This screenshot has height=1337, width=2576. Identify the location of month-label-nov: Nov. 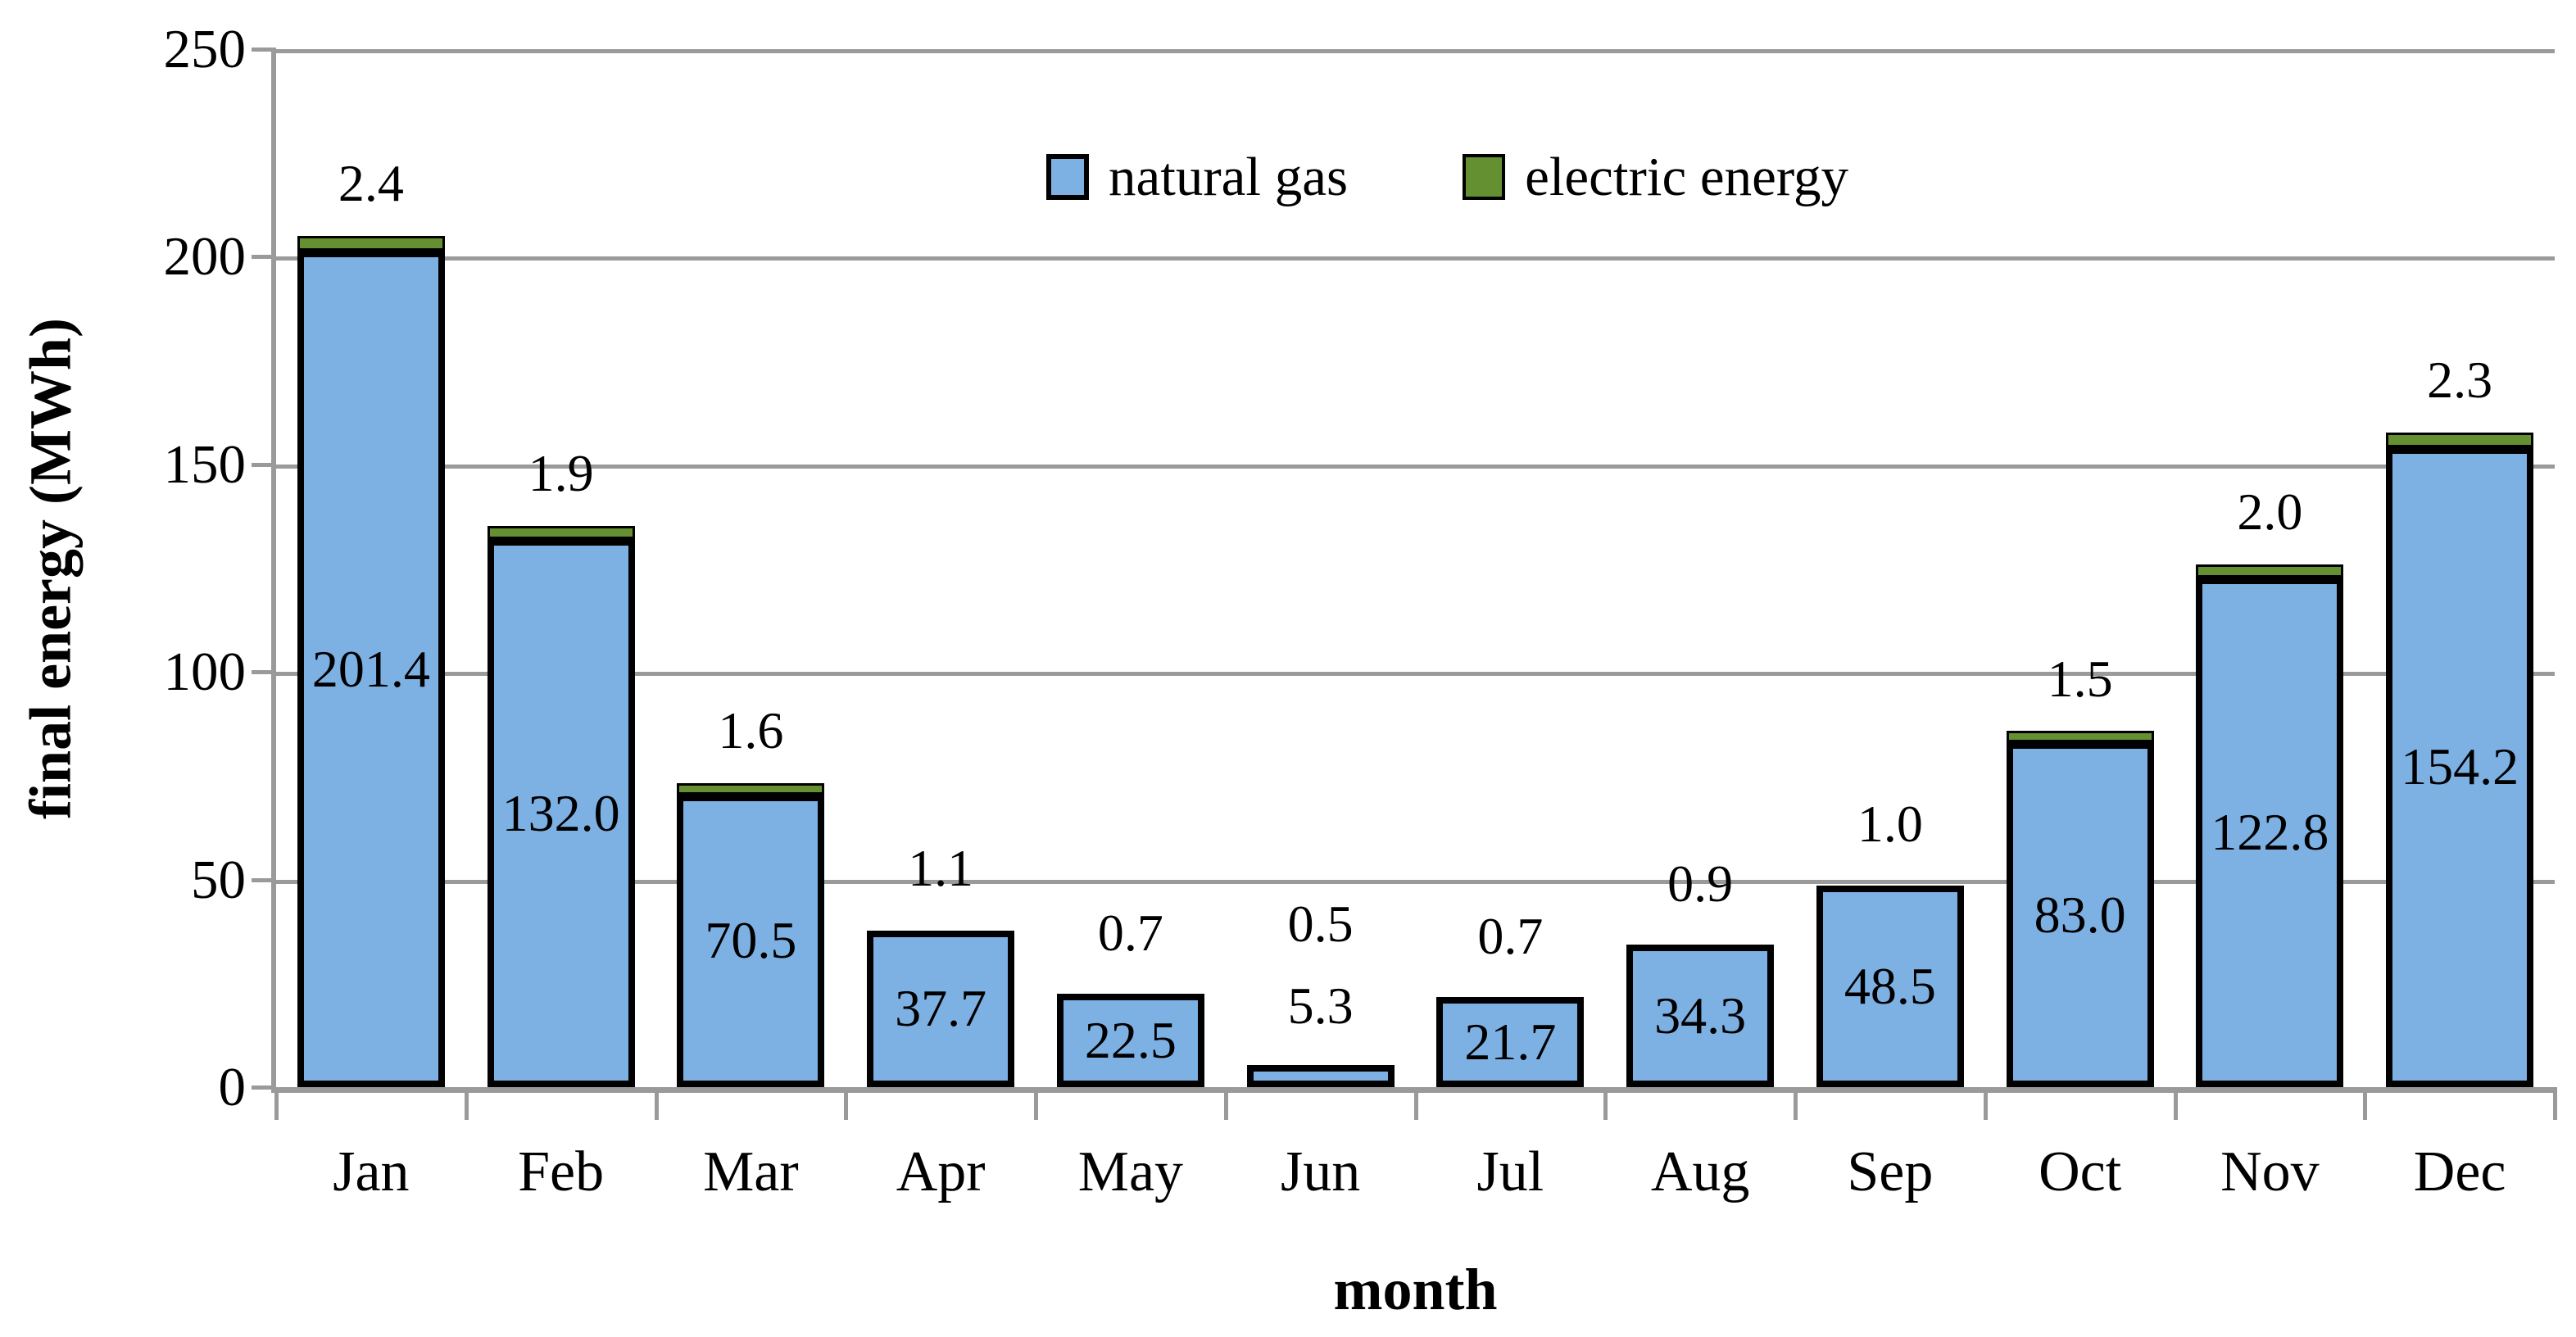
(2270, 1171).